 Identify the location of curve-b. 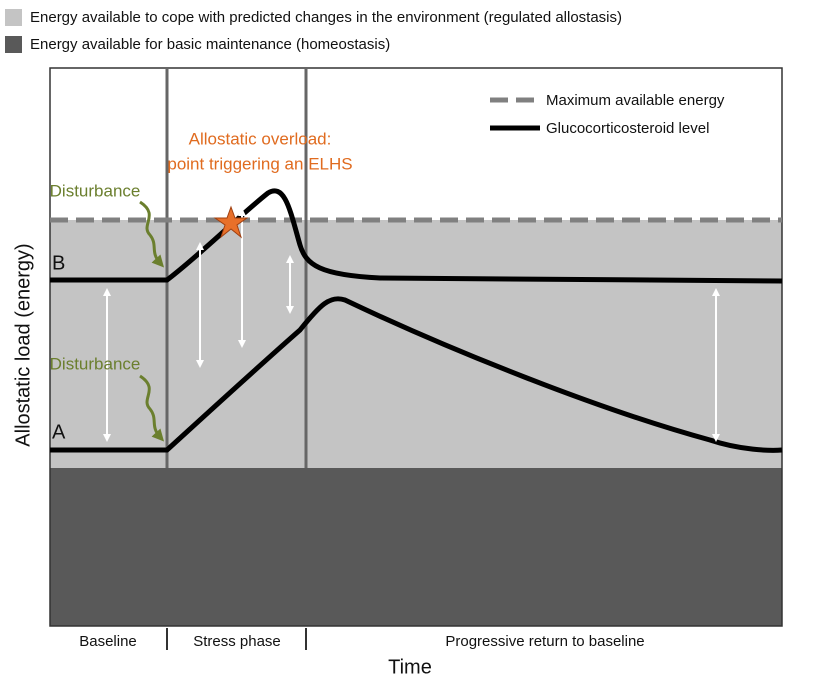
(416, 236).